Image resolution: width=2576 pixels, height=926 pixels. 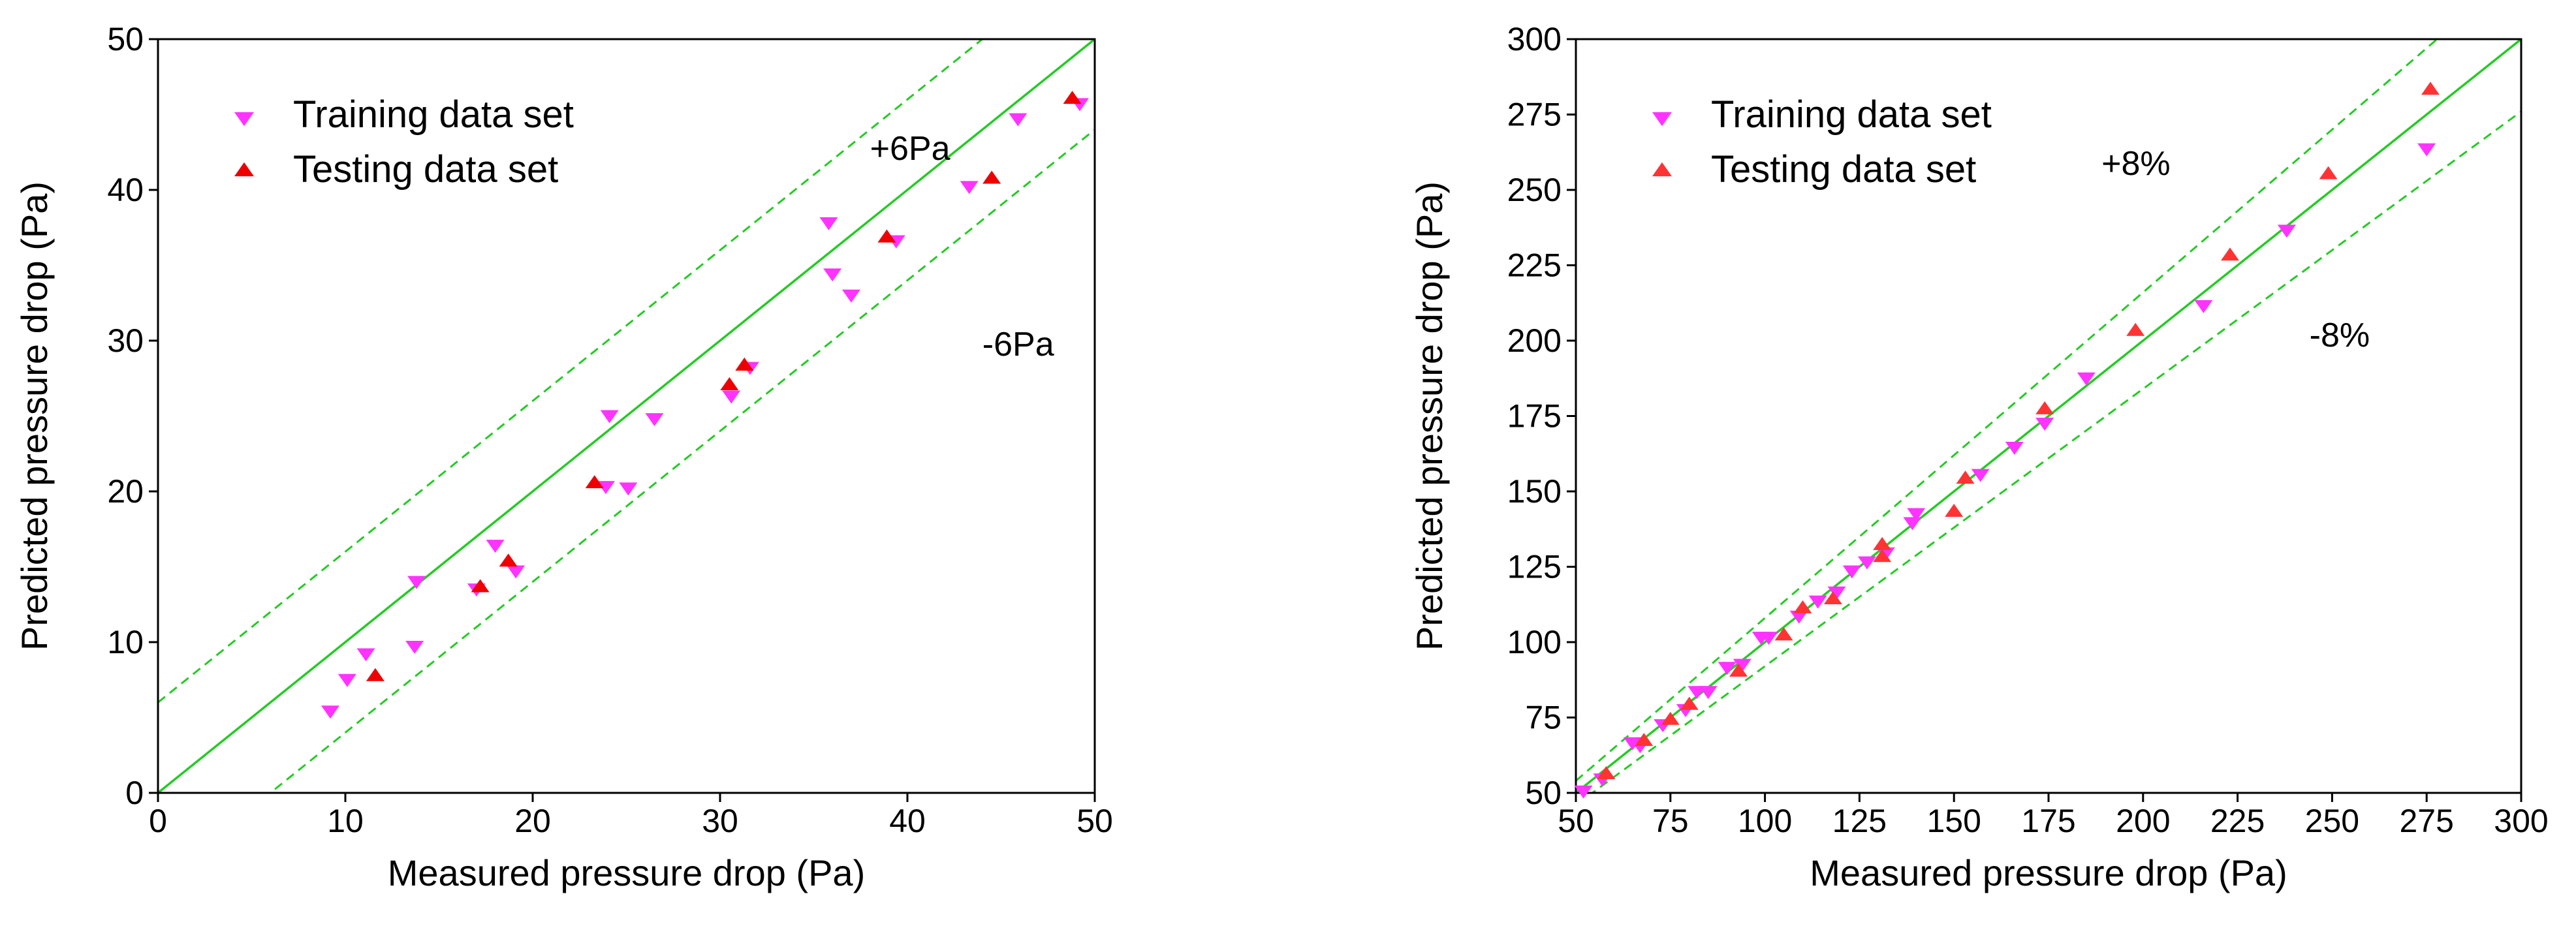 I want to click on y-tick-label: 300, so click(x=1535, y=39).